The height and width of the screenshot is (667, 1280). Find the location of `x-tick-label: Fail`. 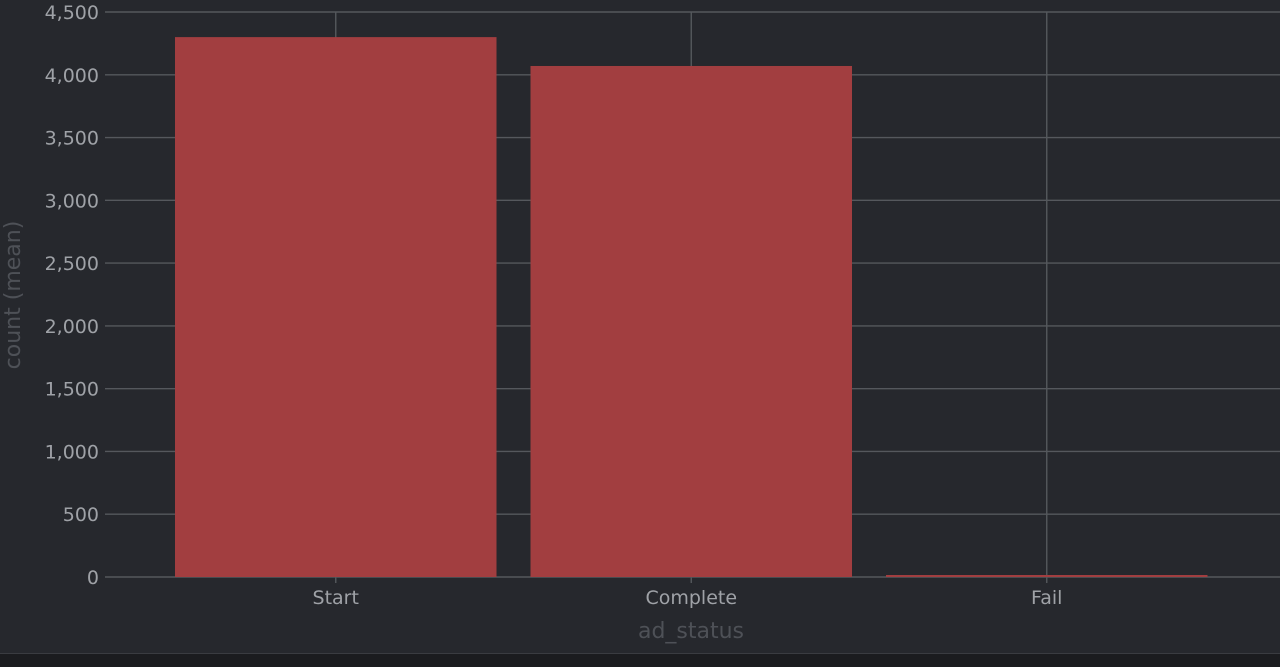

x-tick-label: Fail is located at coordinates (1046, 598).